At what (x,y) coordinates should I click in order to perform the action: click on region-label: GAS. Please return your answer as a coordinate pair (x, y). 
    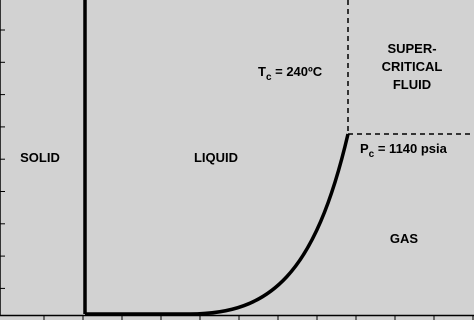
    Looking at the image, I should click on (404, 238).